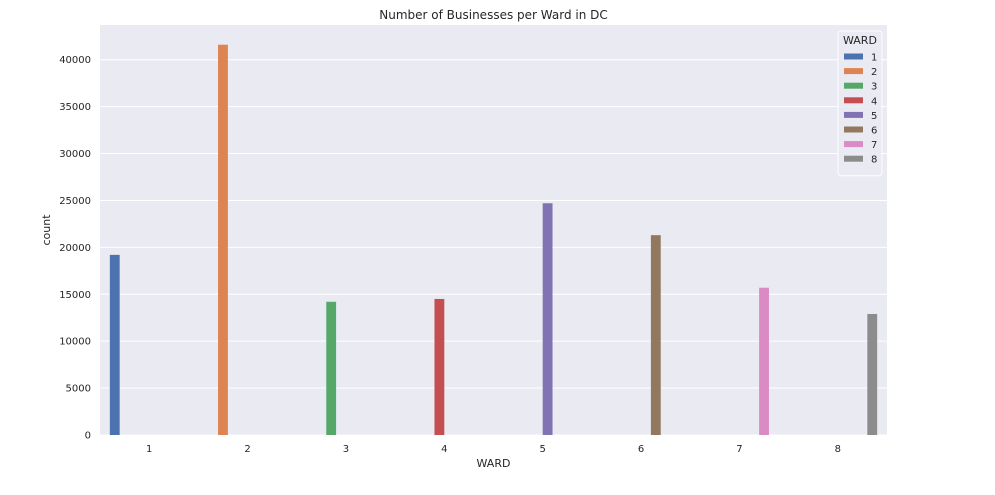  I want to click on legend-title: WARD, so click(860, 40).